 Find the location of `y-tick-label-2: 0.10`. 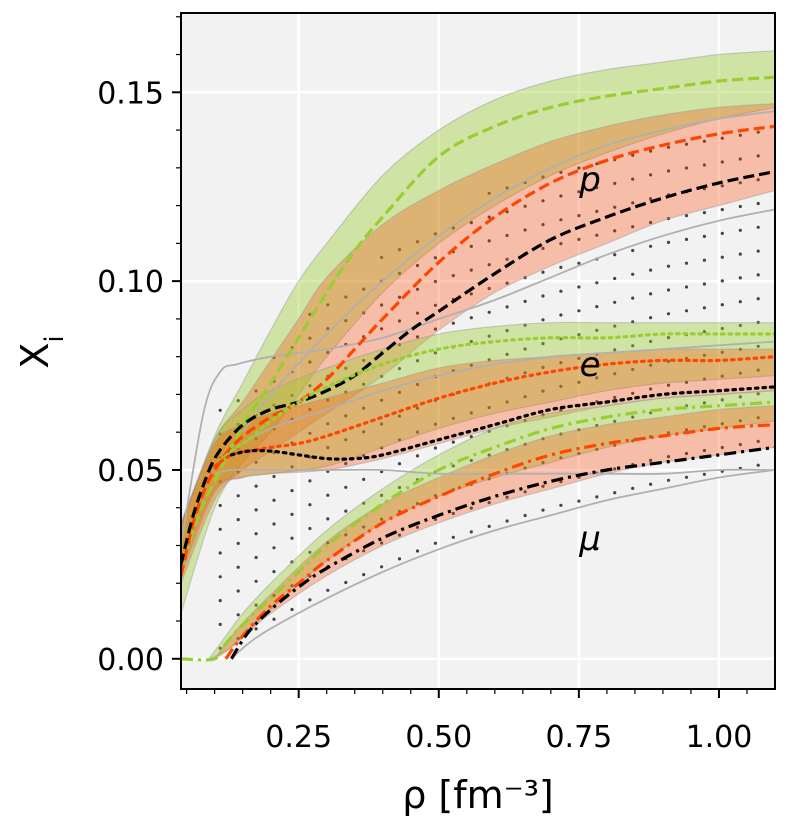

y-tick-label-2: 0.10 is located at coordinates (130, 282).